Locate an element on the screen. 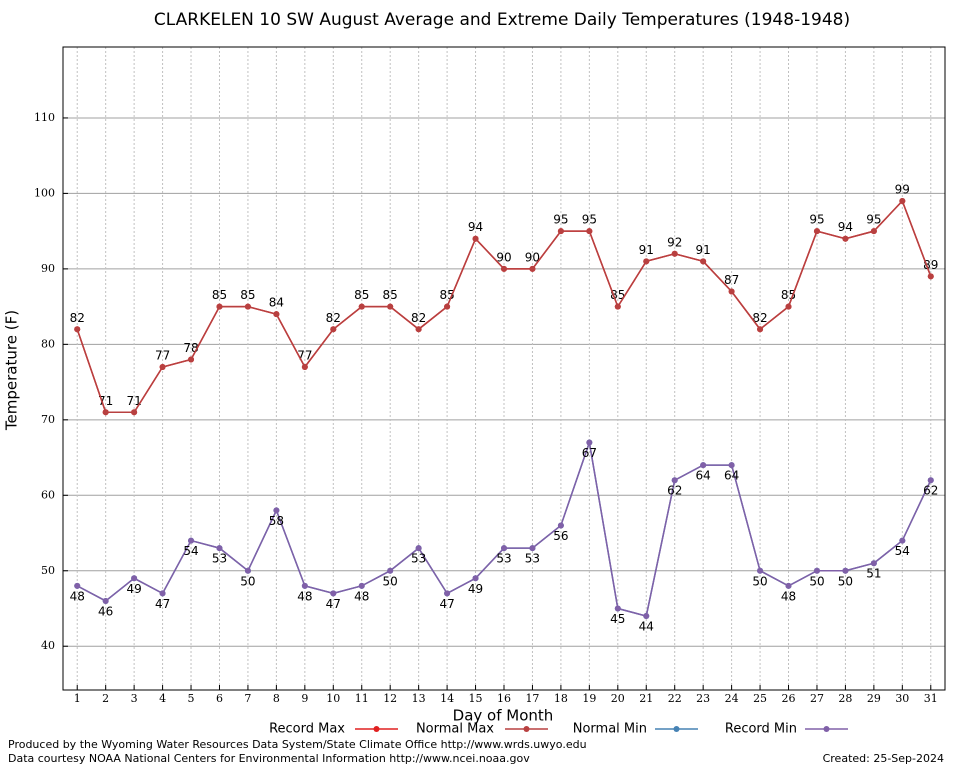 This screenshot has width=954, height=768. x-tick-label: 14 is located at coordinates (447, 698).